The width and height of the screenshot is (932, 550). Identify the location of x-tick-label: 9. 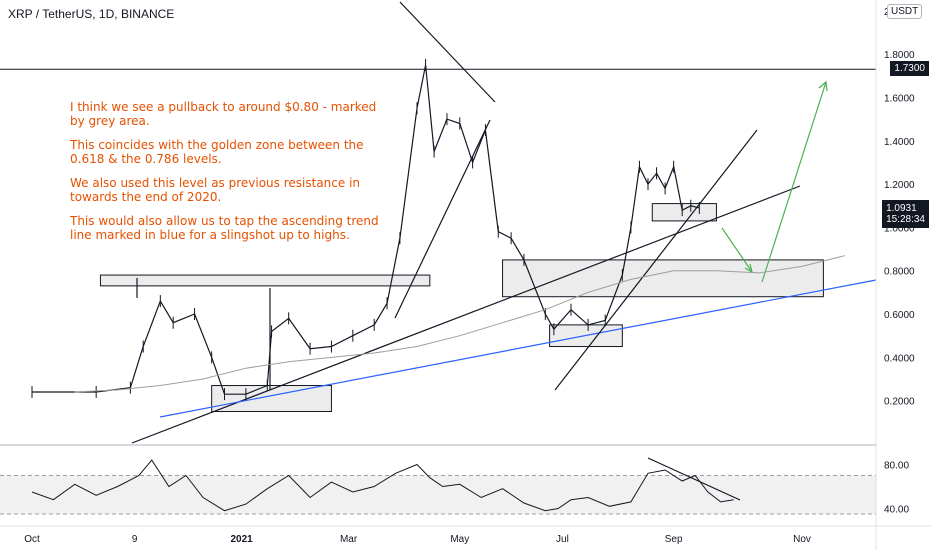
(135, 539).